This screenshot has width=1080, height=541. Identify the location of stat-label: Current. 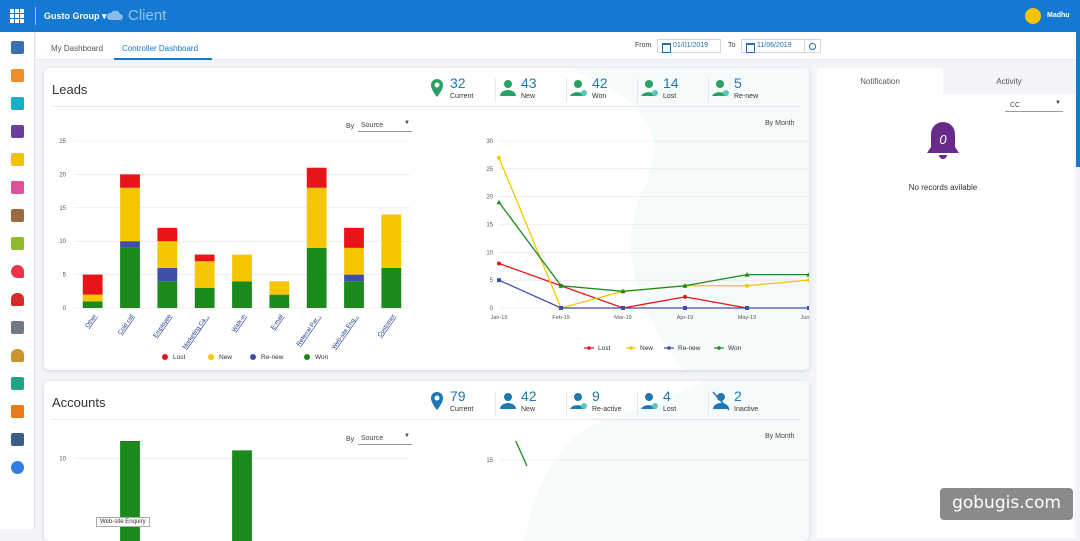
(462, 96).